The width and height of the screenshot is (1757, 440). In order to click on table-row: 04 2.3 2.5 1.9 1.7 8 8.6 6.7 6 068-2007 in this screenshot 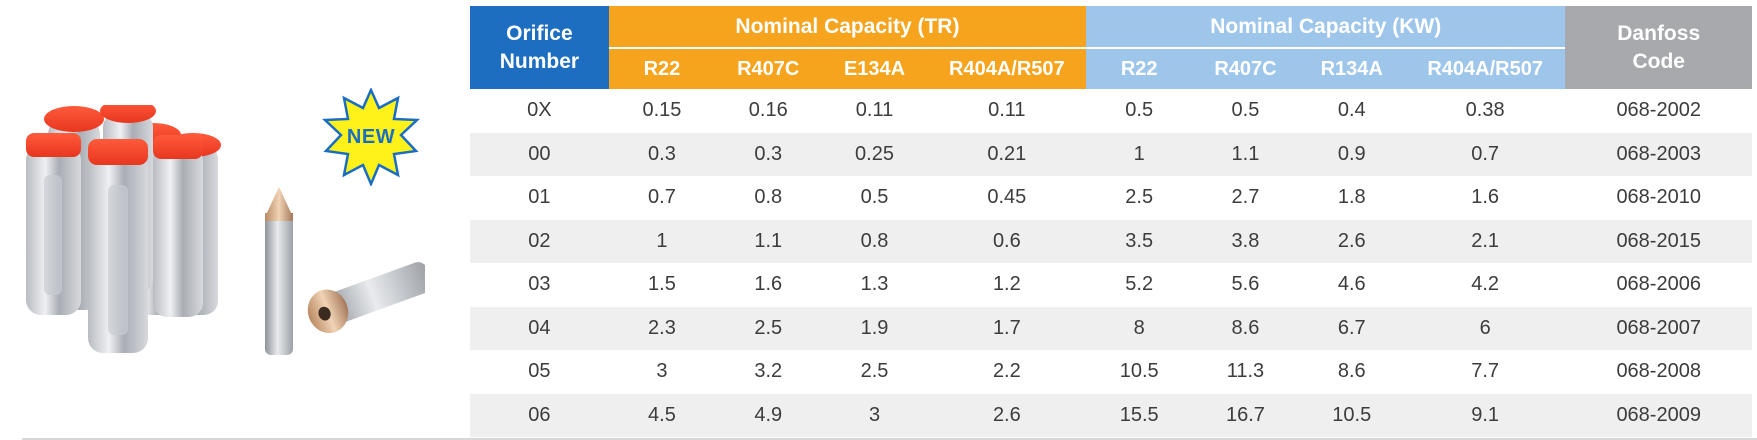, I will do `click(1111, 328)`.